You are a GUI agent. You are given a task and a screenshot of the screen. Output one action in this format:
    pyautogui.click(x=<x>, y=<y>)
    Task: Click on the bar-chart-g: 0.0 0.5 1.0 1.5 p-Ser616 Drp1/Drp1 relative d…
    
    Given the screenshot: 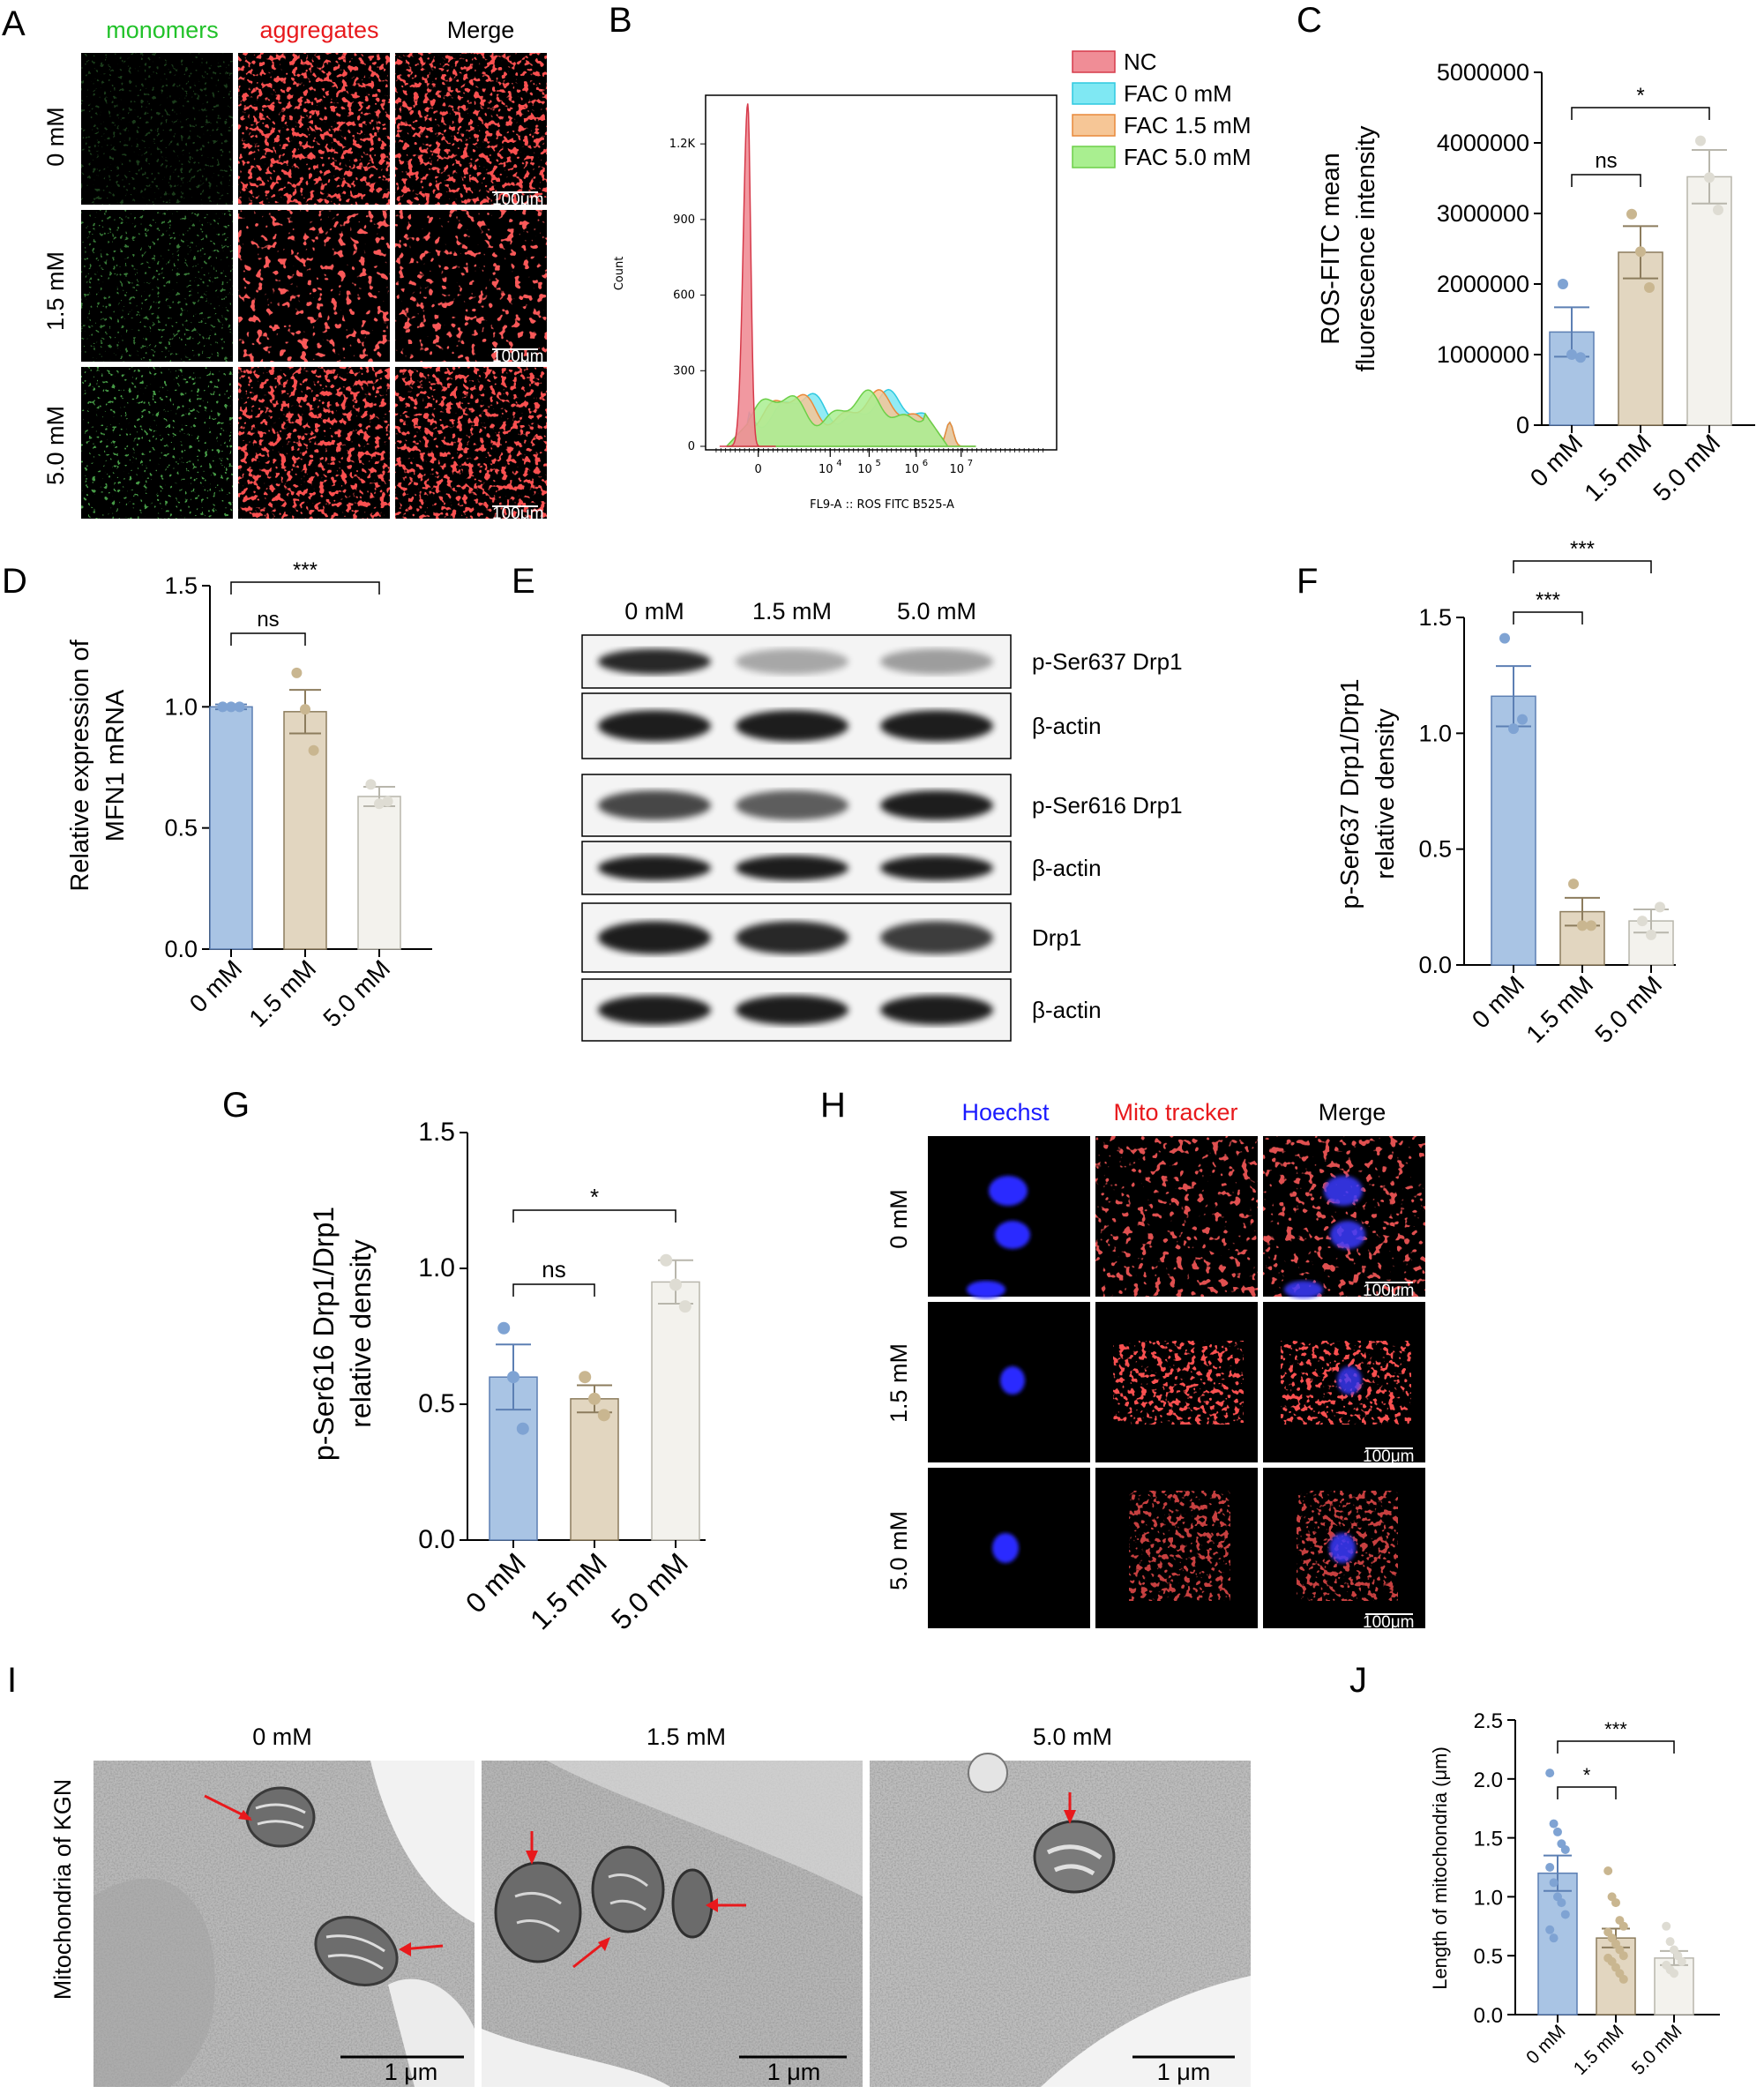 What is the action you would take?
    pyautogui.click(x=507, y=1376)
    